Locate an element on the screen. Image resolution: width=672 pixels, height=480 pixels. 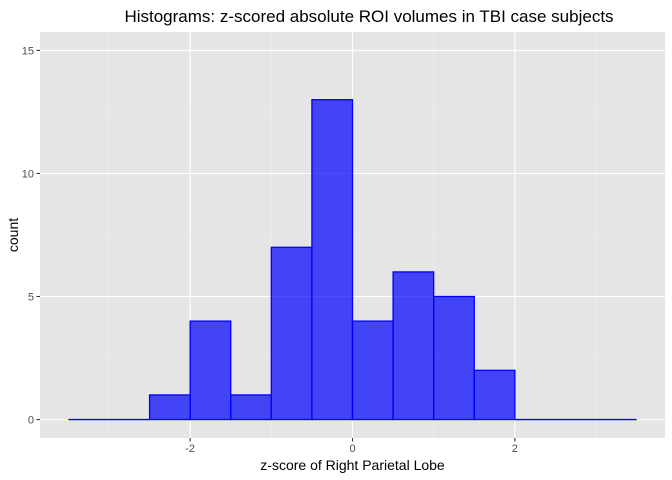
x-tick-label: 0 is located at coordinates (352, 449).